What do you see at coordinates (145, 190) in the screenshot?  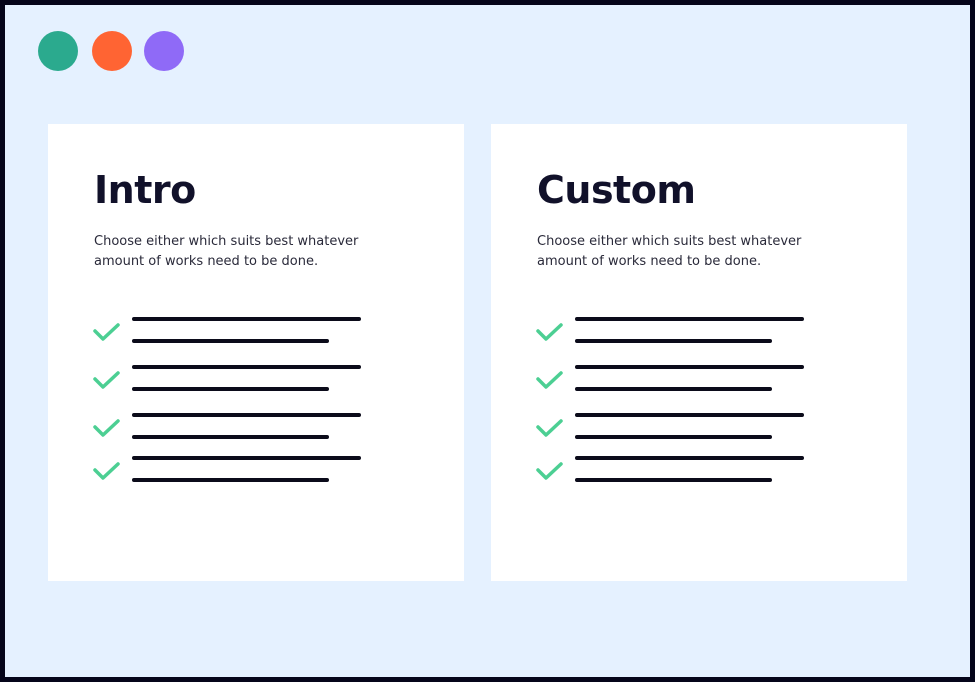 I see `card-title: Intro` at bounding box center [145, 190].